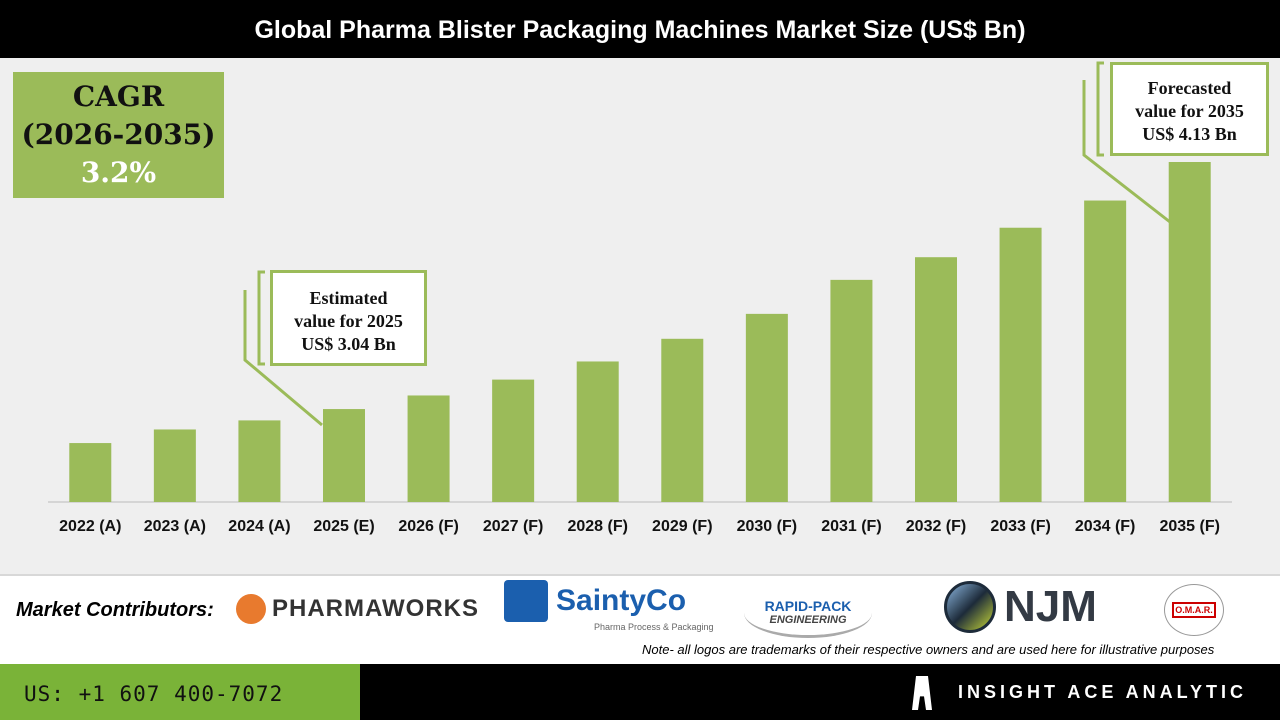 This screenshot has width=1280, height=724. Describe the element at coordinates (936, 379) in the screenshot. I see `bar-2032-F` at that location.